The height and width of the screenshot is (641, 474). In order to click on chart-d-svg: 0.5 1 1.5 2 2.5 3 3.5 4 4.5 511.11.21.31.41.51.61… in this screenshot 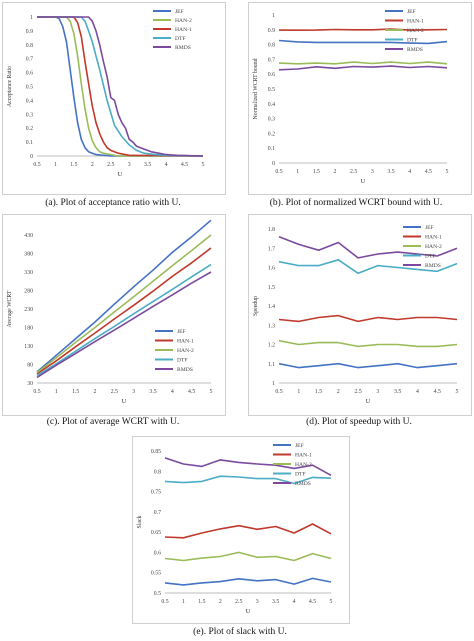, I will do `click(356, 315)`.